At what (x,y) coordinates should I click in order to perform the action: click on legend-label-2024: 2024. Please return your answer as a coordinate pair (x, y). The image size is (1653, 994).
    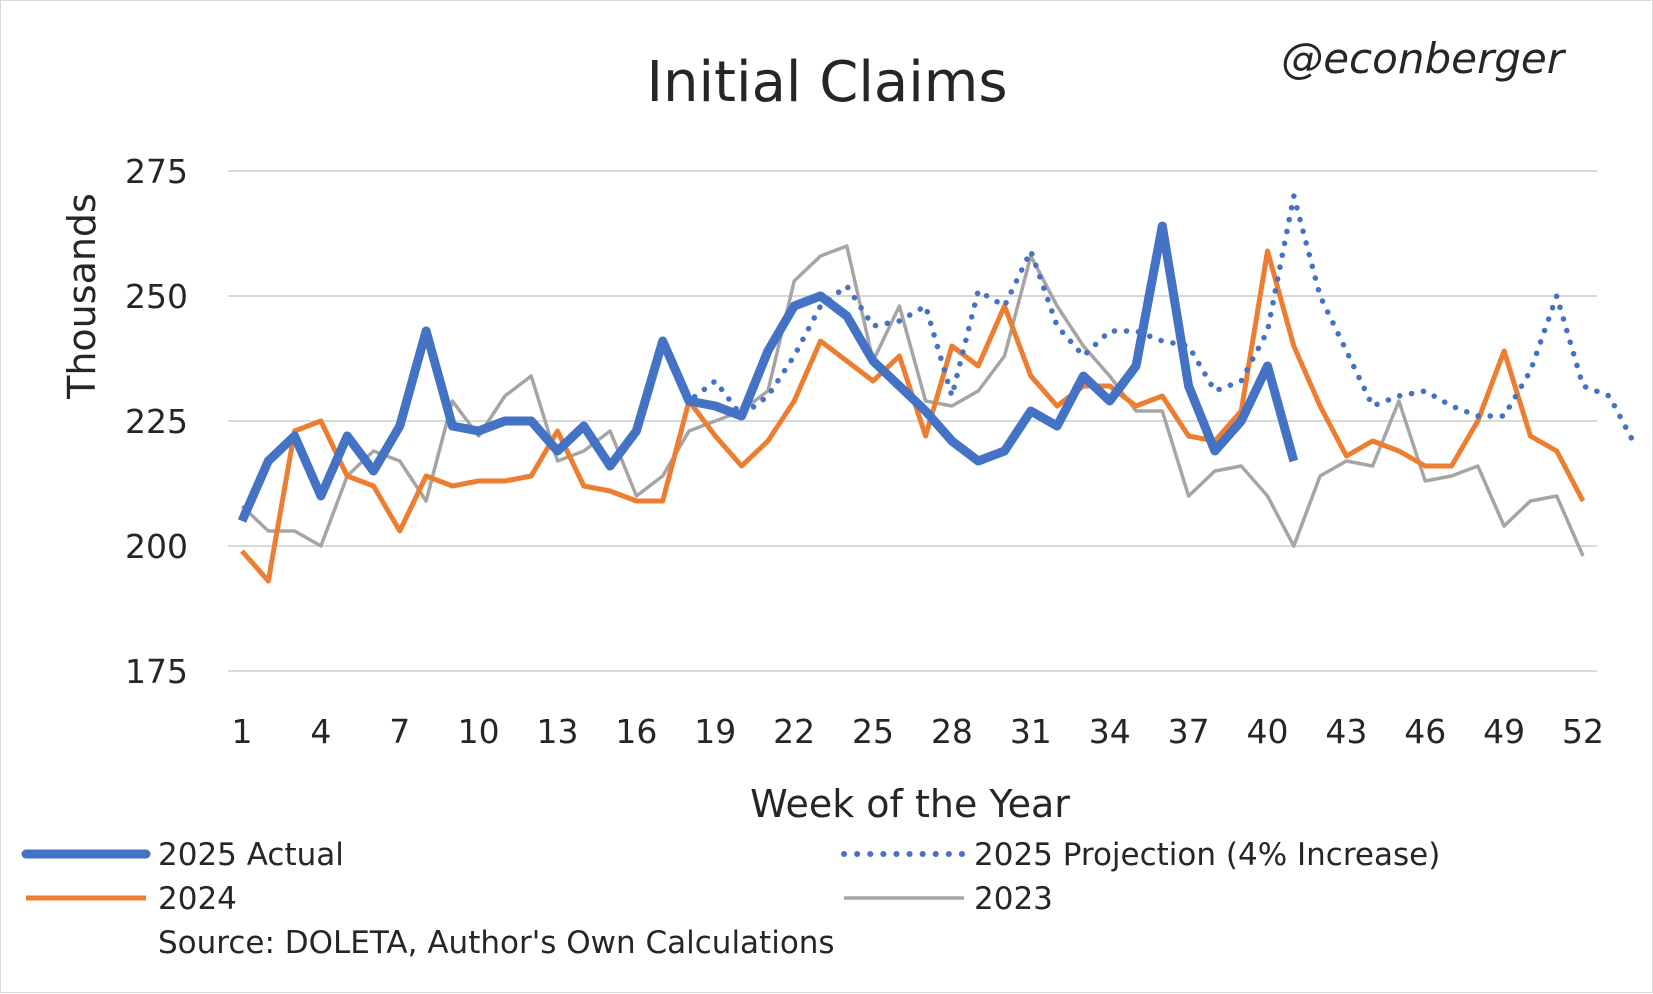
    Looking at the image, I should click on (197, 899).